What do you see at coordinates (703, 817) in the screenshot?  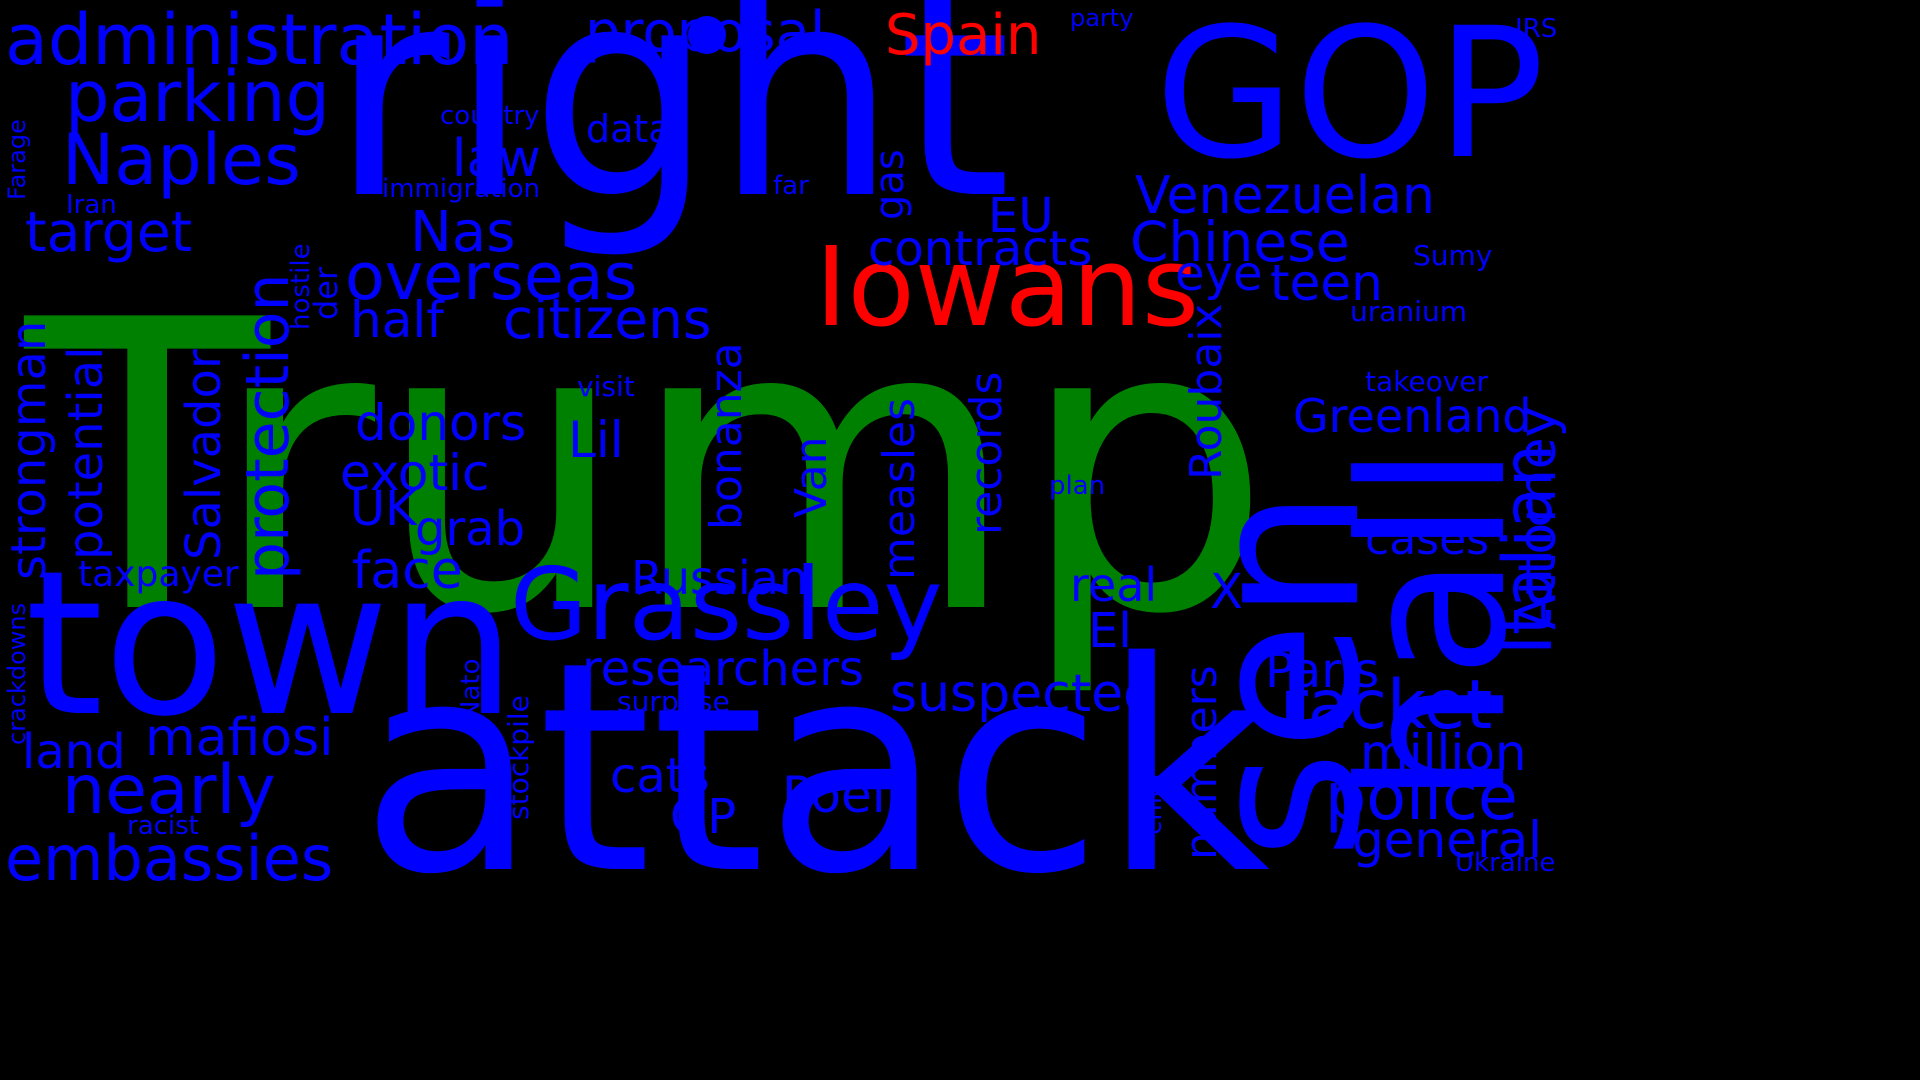 I see `word-gp: GP` at bounding box center [703, 817].